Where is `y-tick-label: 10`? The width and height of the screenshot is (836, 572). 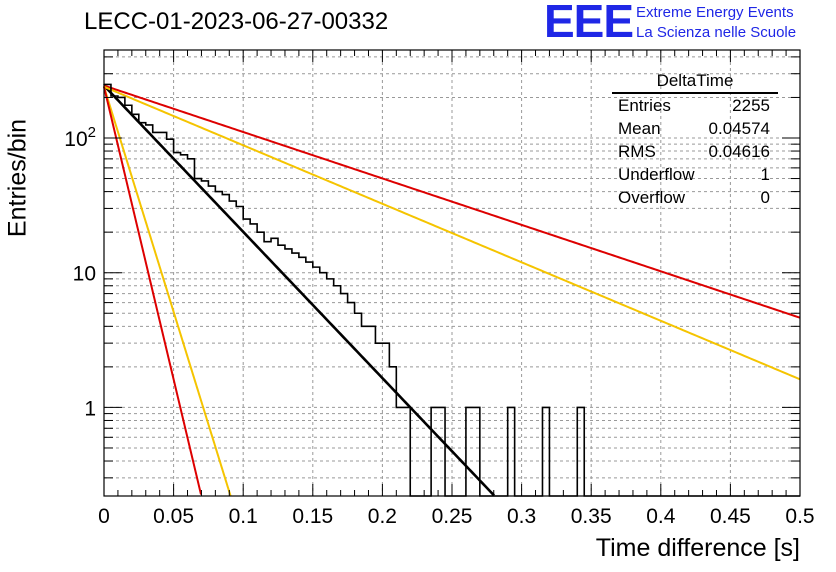
y-tick-label: 10 is located at coordinates (84, 274).